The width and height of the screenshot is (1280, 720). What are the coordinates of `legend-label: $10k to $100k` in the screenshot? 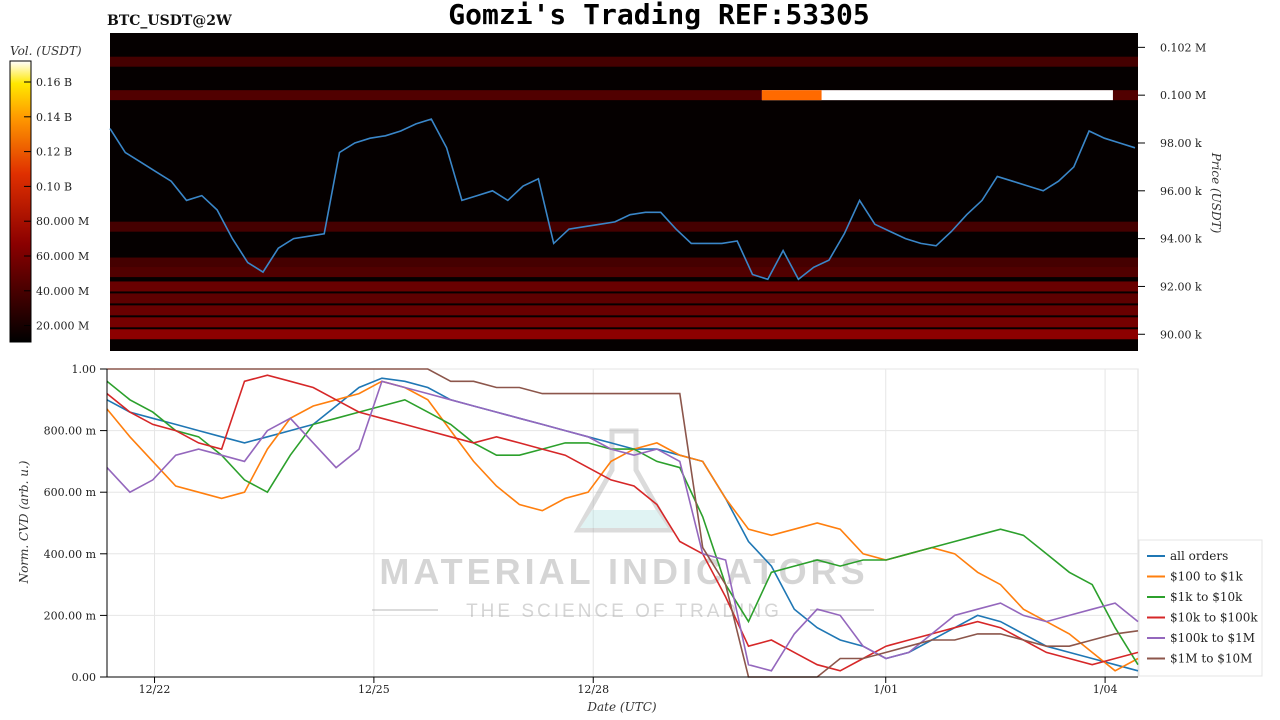 It's located at (1214, 618).